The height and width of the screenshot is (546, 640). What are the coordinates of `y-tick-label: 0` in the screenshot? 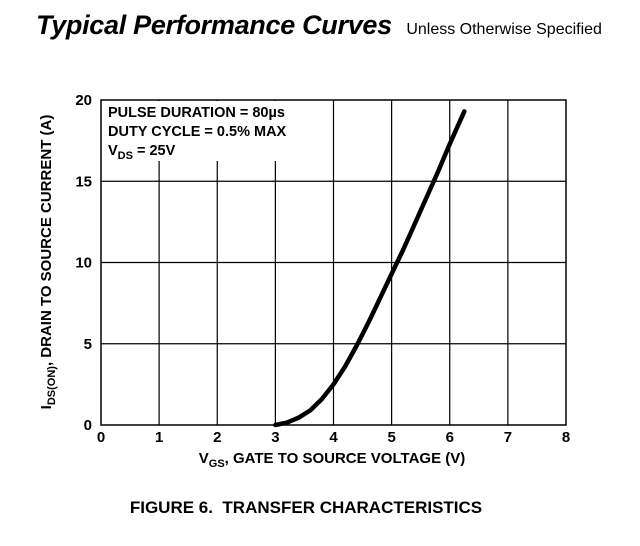 It's located at (88, 425).